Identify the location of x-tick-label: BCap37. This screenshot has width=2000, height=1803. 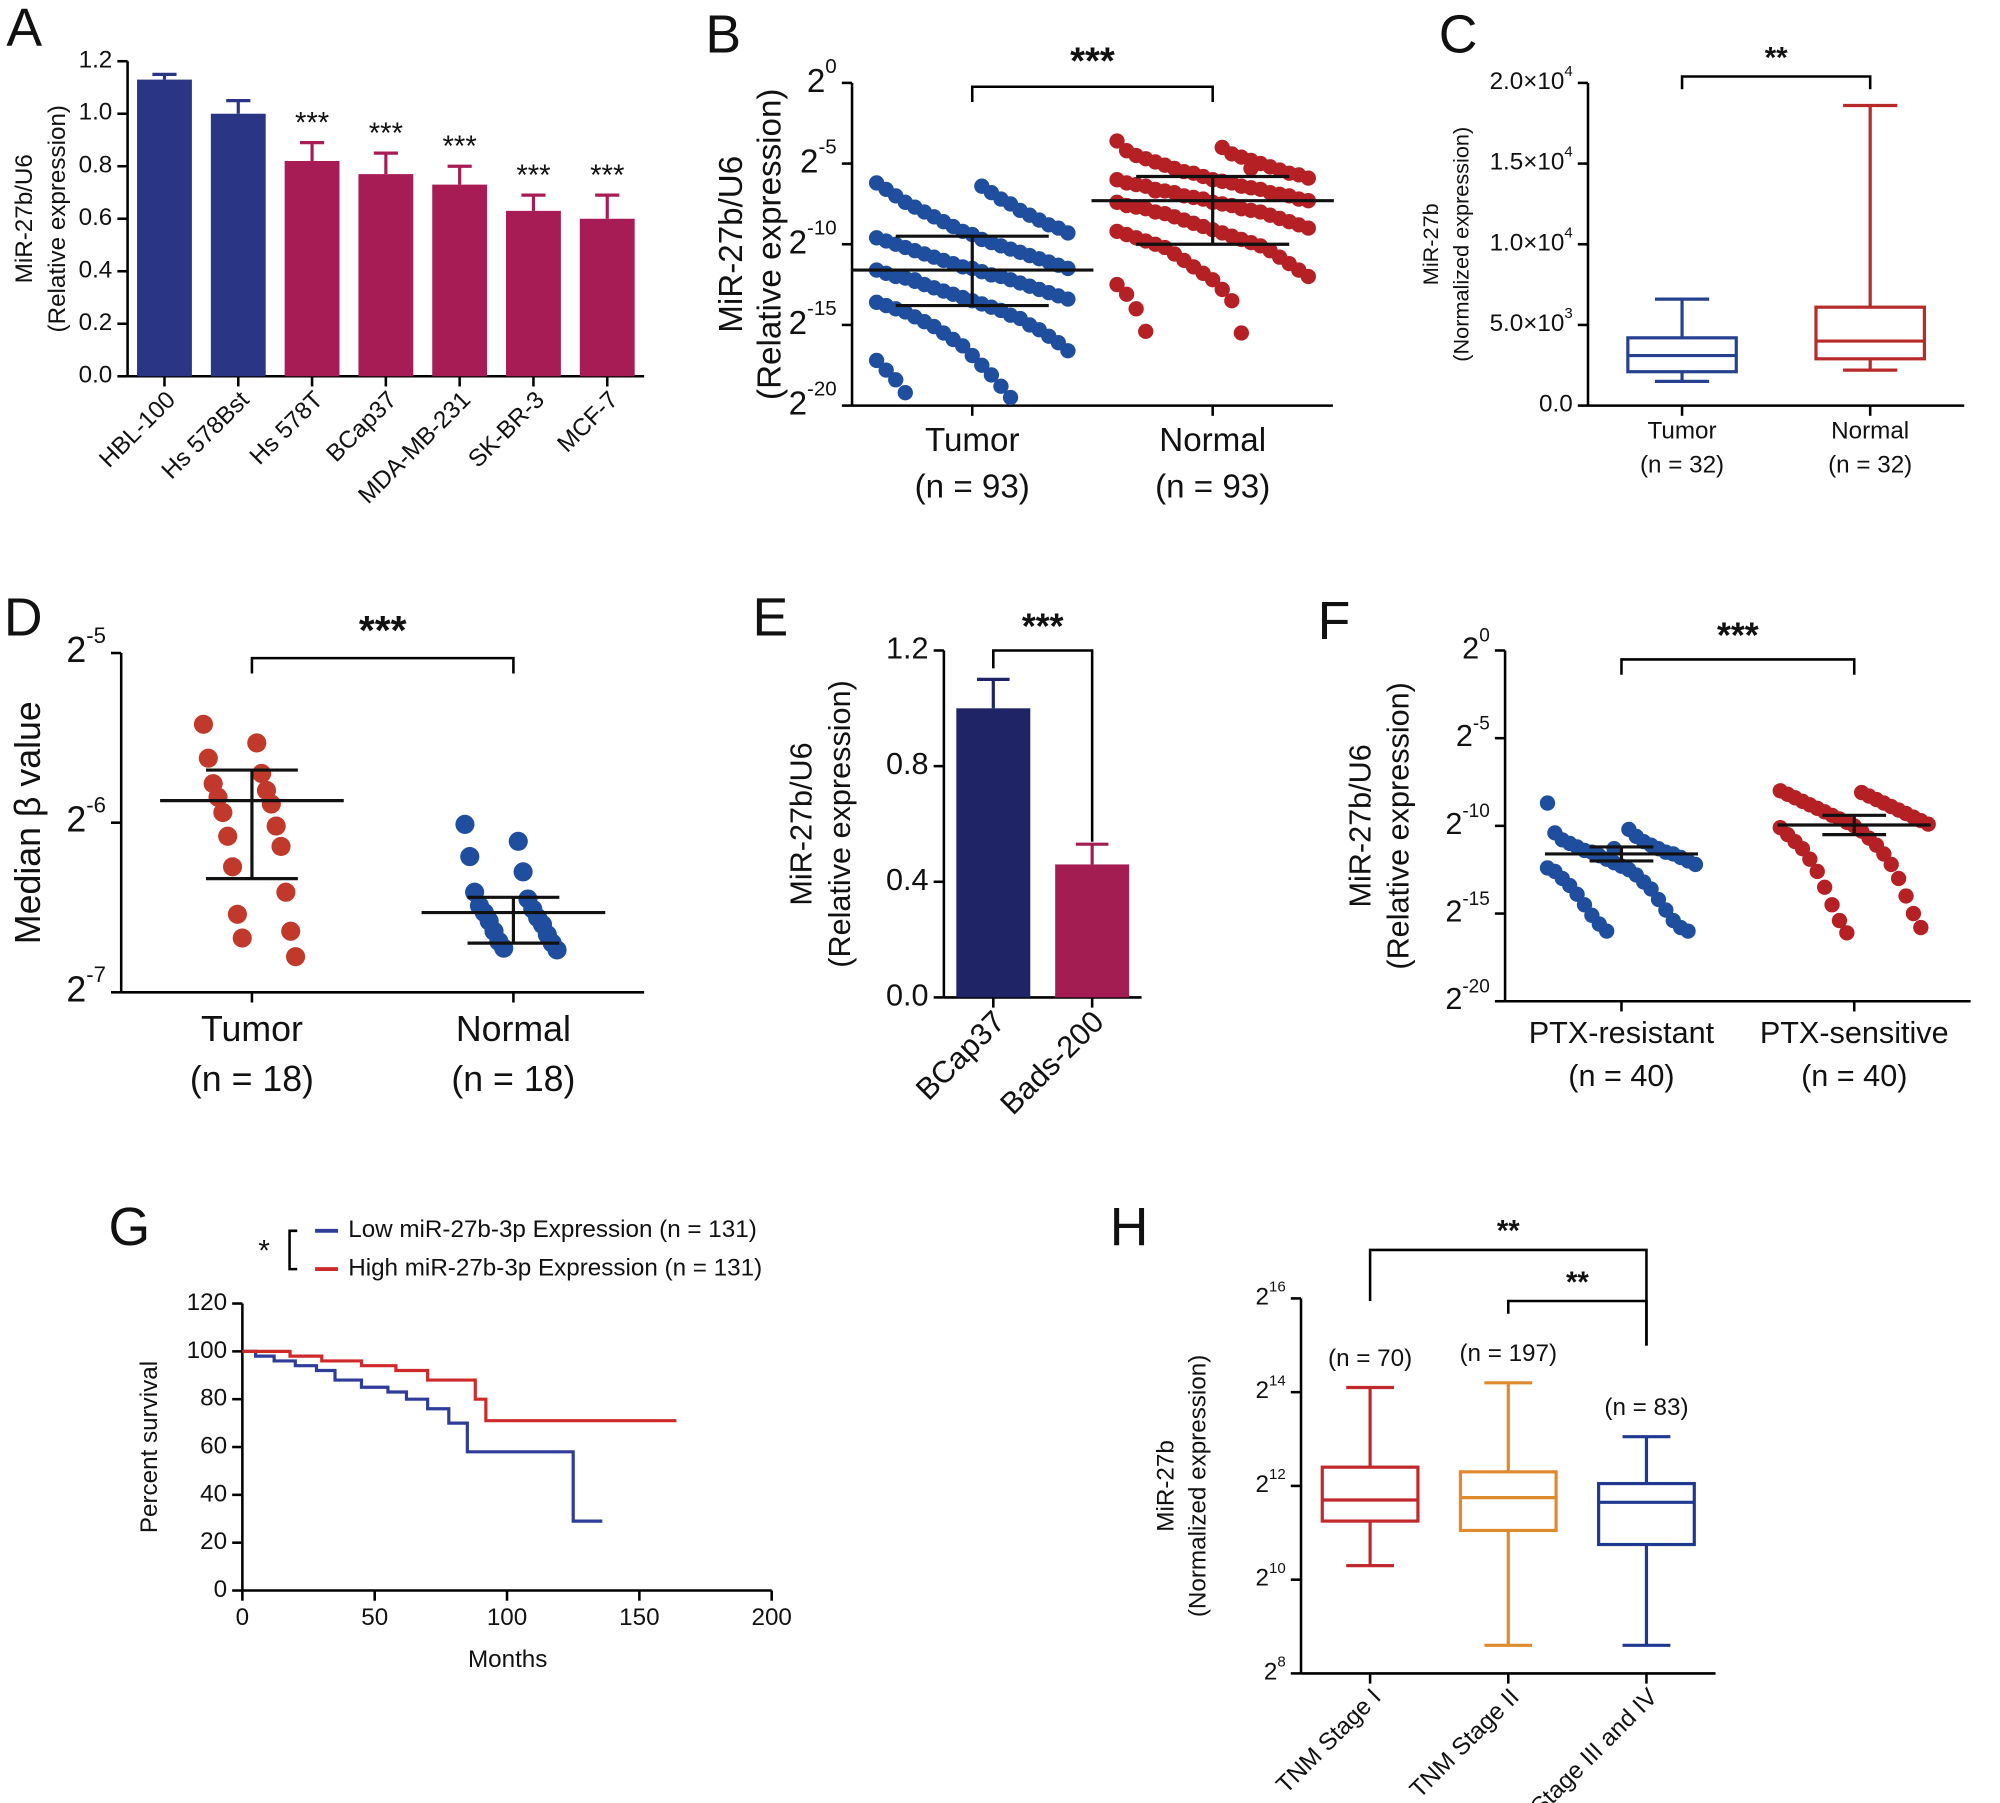
(960, 1055).